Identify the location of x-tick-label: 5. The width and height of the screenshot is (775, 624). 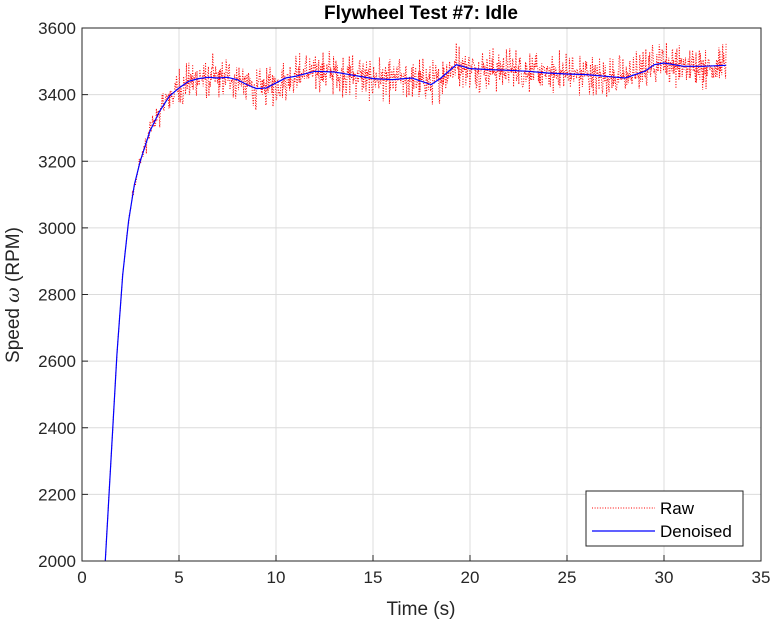
(178, 577).